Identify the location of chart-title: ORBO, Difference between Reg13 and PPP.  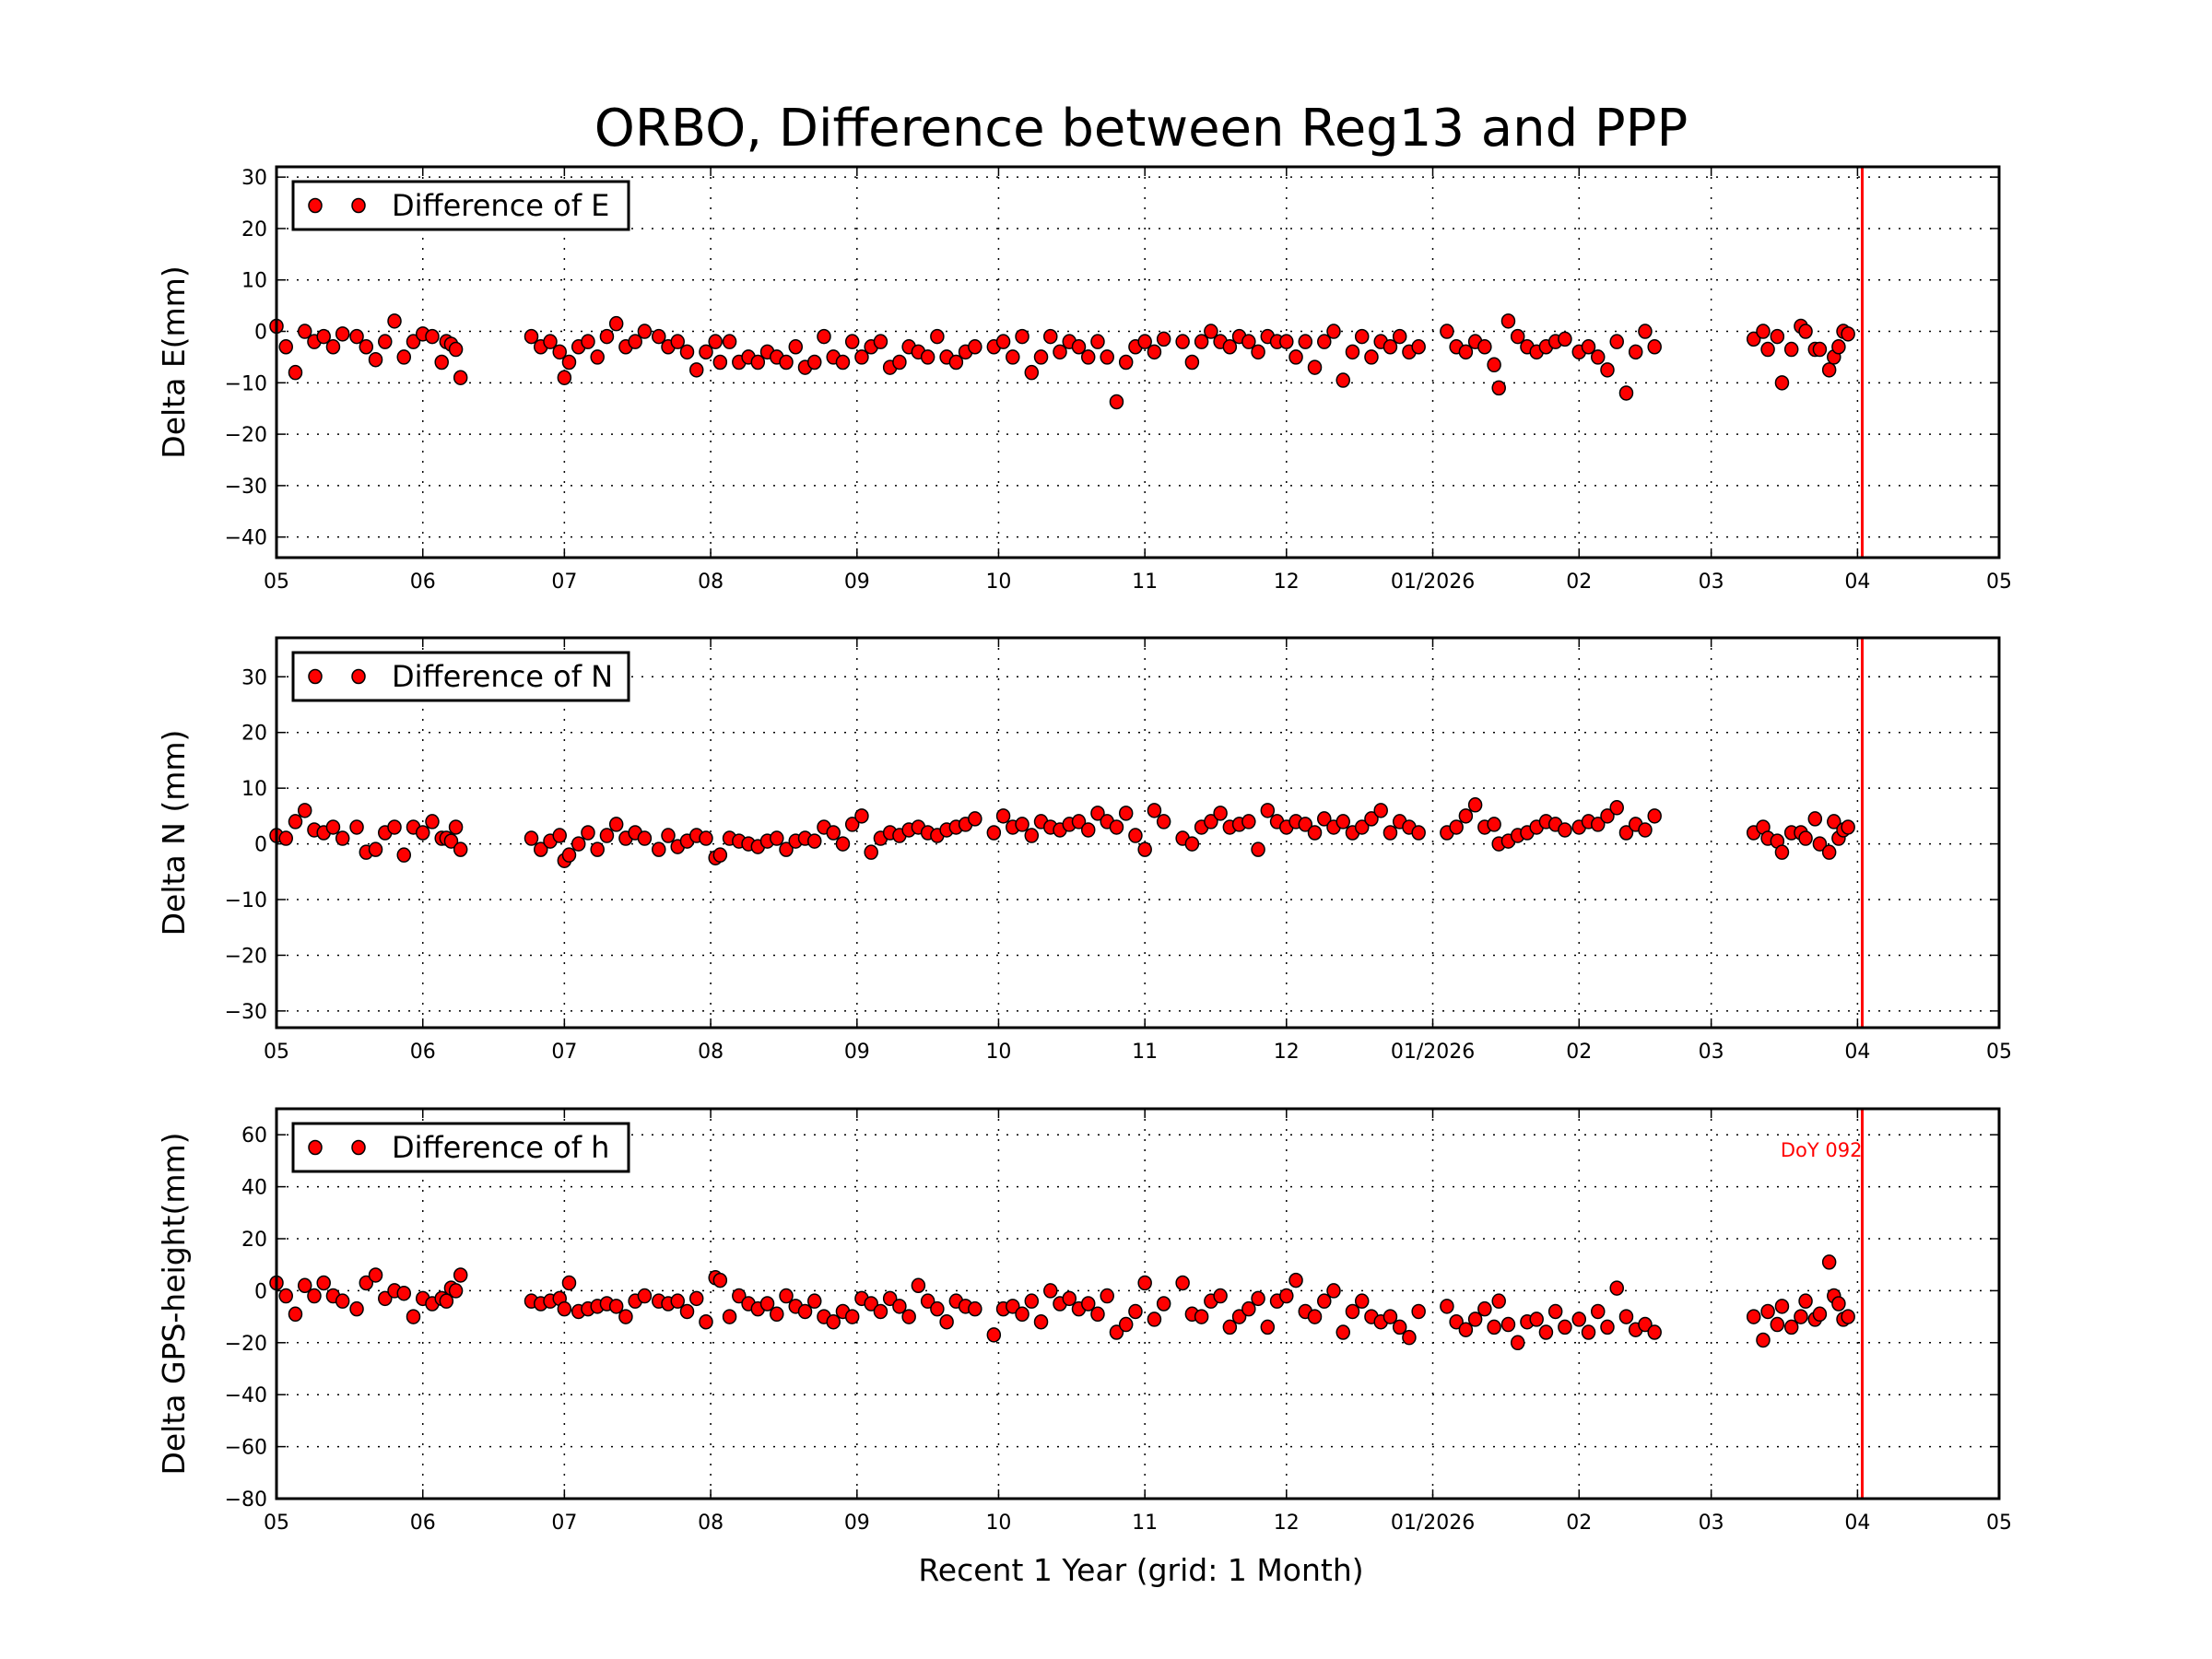
(1141, 129).